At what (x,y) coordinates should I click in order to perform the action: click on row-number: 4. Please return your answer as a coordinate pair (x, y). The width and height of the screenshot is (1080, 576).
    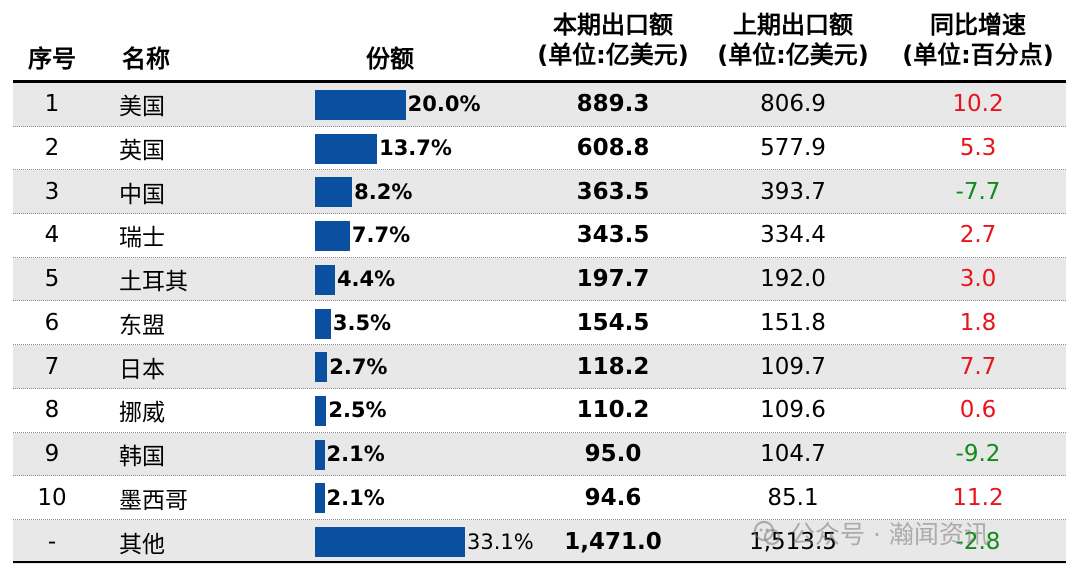
    Looking at the image, I should click on (52, 235).